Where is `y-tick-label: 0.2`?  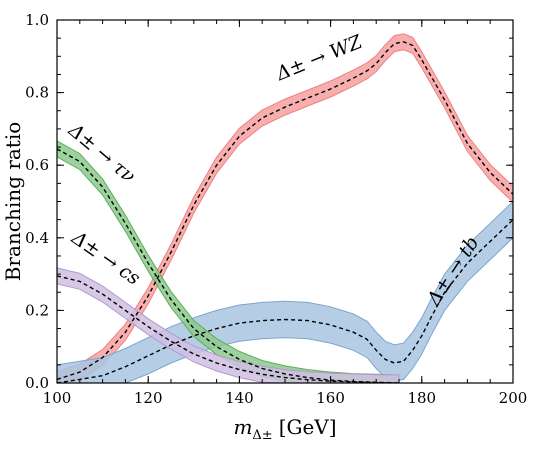
y-tick-label: 0.2 is located at coordinates (37, 310).